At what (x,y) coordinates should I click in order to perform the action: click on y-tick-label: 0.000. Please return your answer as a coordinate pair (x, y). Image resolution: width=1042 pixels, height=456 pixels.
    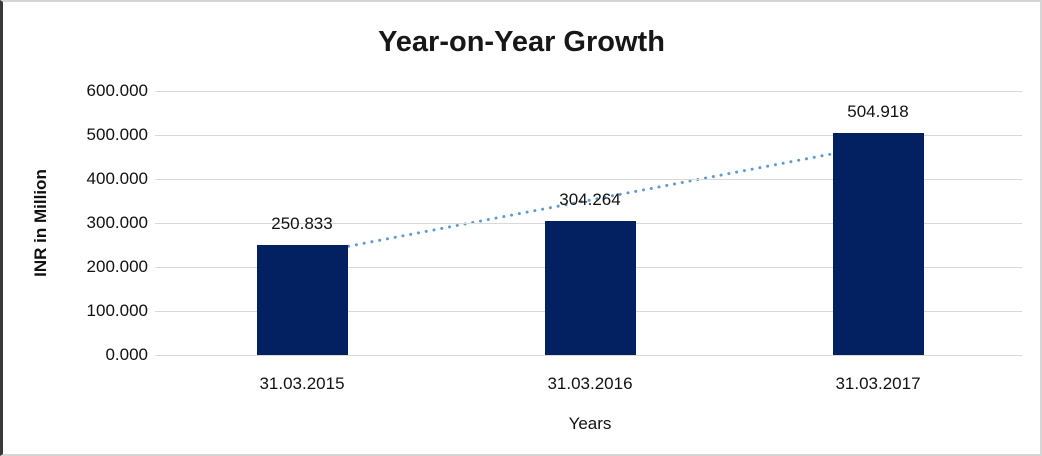
    Looking at the image, I should click on (126, 354).